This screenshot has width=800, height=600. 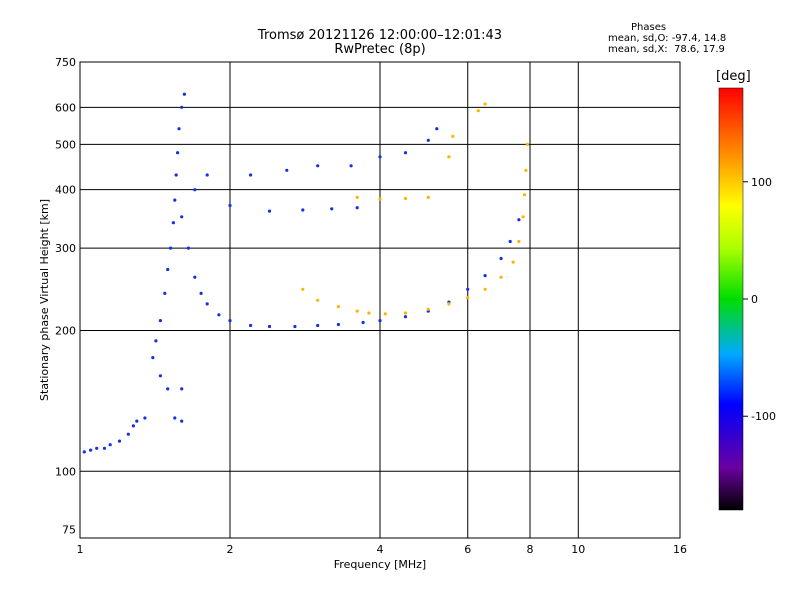 I want to click on colorbar-tick-label: 0, so click(x=754, y=299).